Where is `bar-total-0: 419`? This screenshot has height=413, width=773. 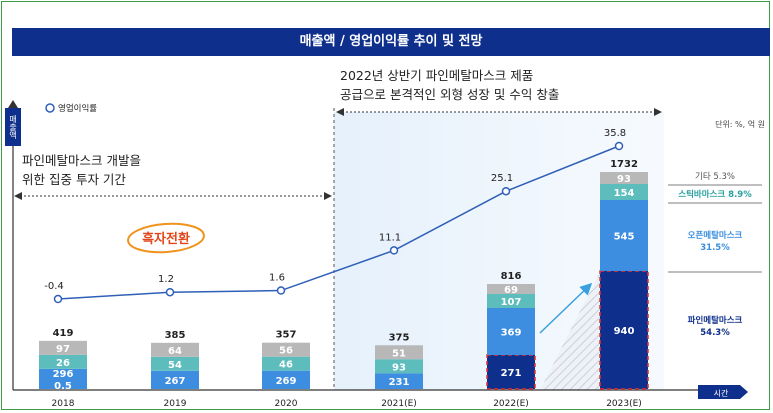
bar-total-0: 419 is located at coordinates (63, 333).